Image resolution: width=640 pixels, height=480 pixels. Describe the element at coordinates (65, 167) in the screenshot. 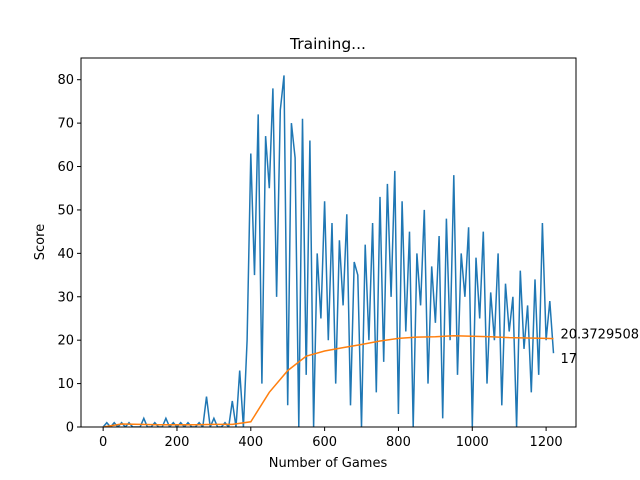

I see `y-tick-label: 60` at that location.